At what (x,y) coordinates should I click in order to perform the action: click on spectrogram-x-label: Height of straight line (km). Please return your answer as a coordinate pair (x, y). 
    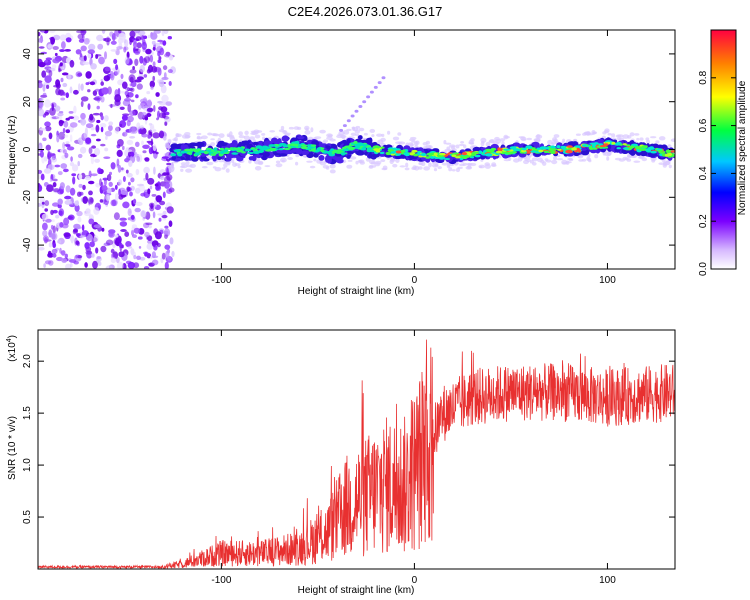
    Looking at the image, I should click on (356, 291).